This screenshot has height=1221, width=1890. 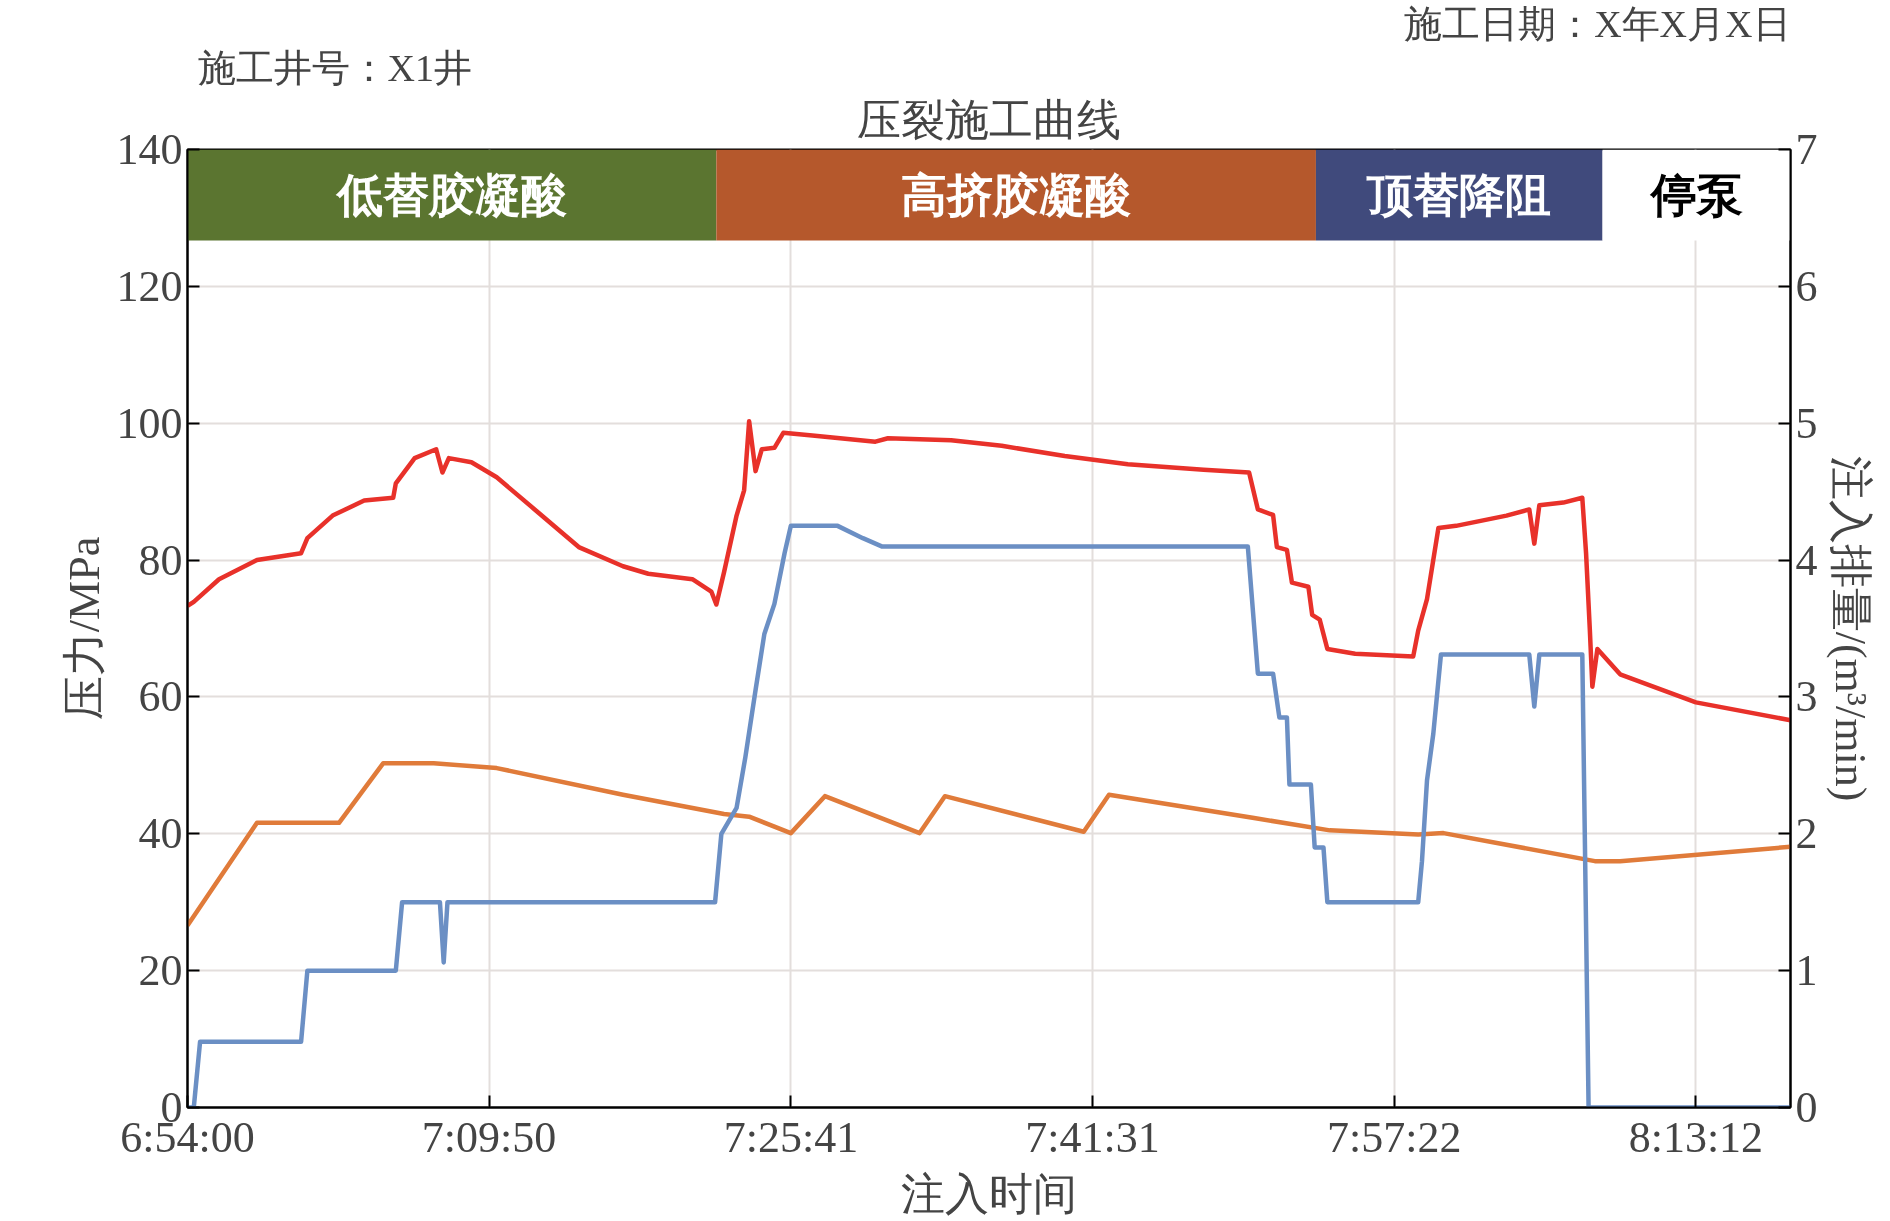 What do you see at coordinates (791, 1137) in the screenshot?
I see `x-tick-label: 7:25:41` at bounding box center [791, 1137].